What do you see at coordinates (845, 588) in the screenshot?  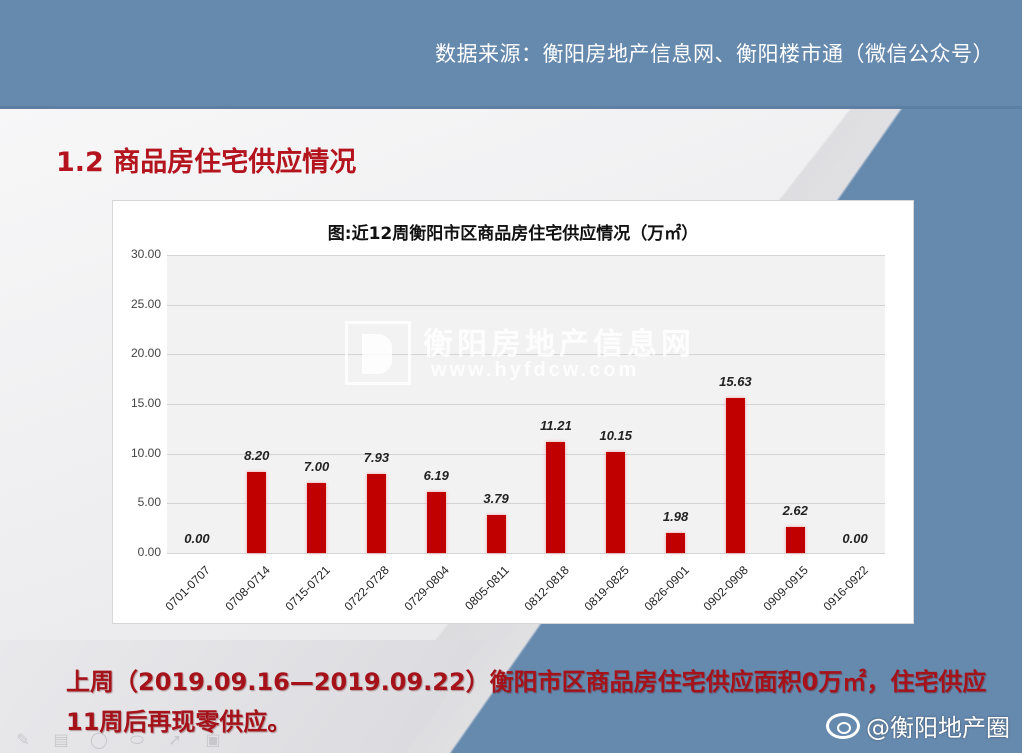 I see `x-tick-label: 0916-0922` at bounding box center [845, 588].